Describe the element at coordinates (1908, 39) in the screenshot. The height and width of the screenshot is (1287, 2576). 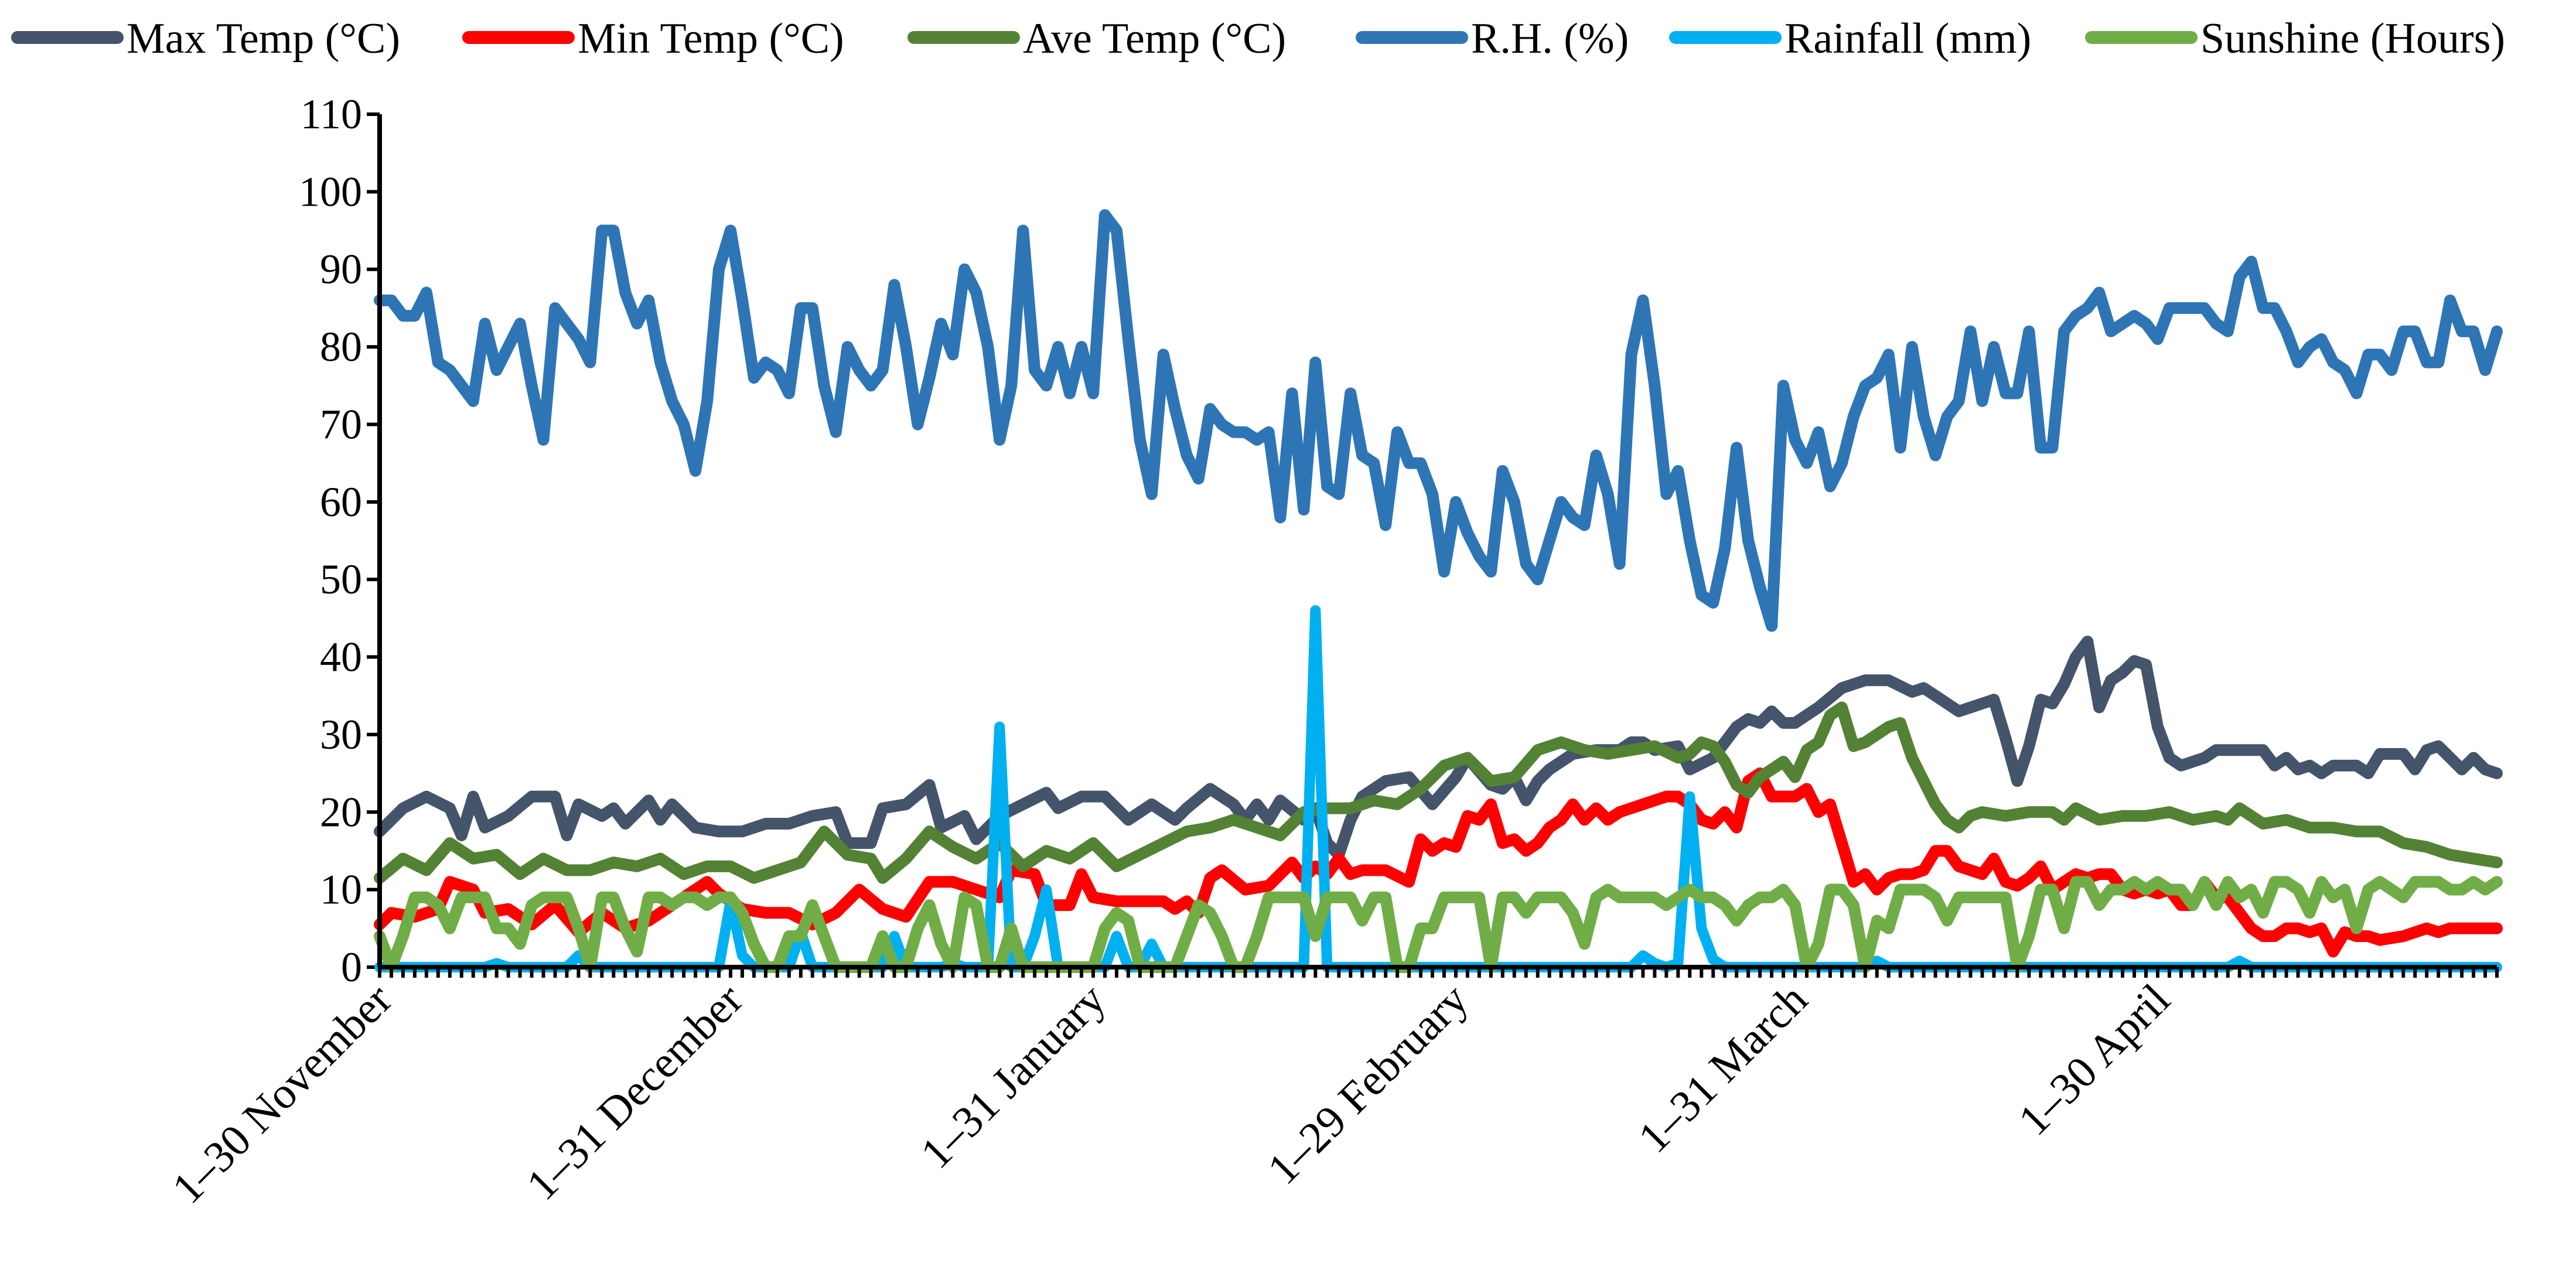
I see `legend-label-rainfall-mm: Rainfall (mm)` at that location.